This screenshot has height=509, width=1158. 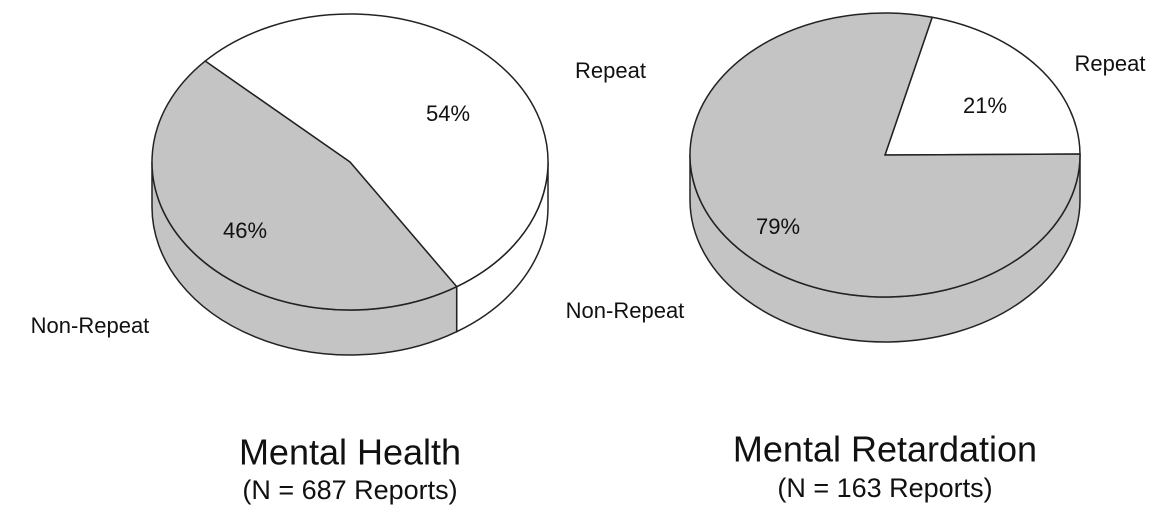 I want to click on chart-subtitle: (N = 687 Reports), so click(x=349, y=490).